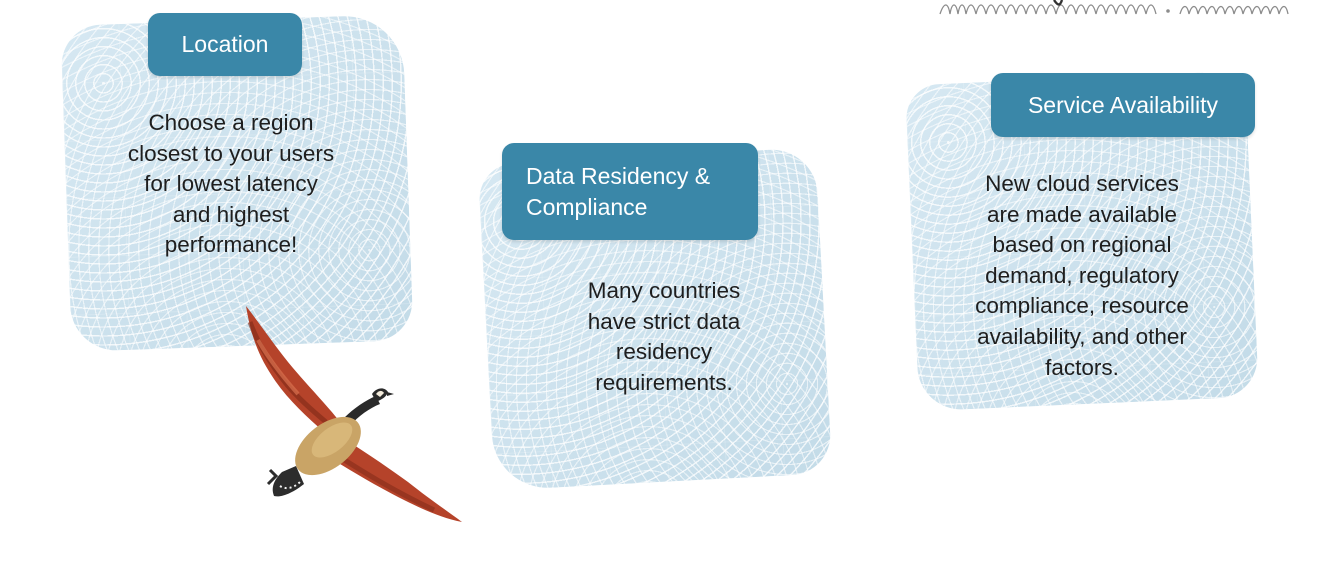 The height and width of the screenshot is (570, 1344). I want to click on service-availability-card-title: Service Availability, so click(1123, 105).